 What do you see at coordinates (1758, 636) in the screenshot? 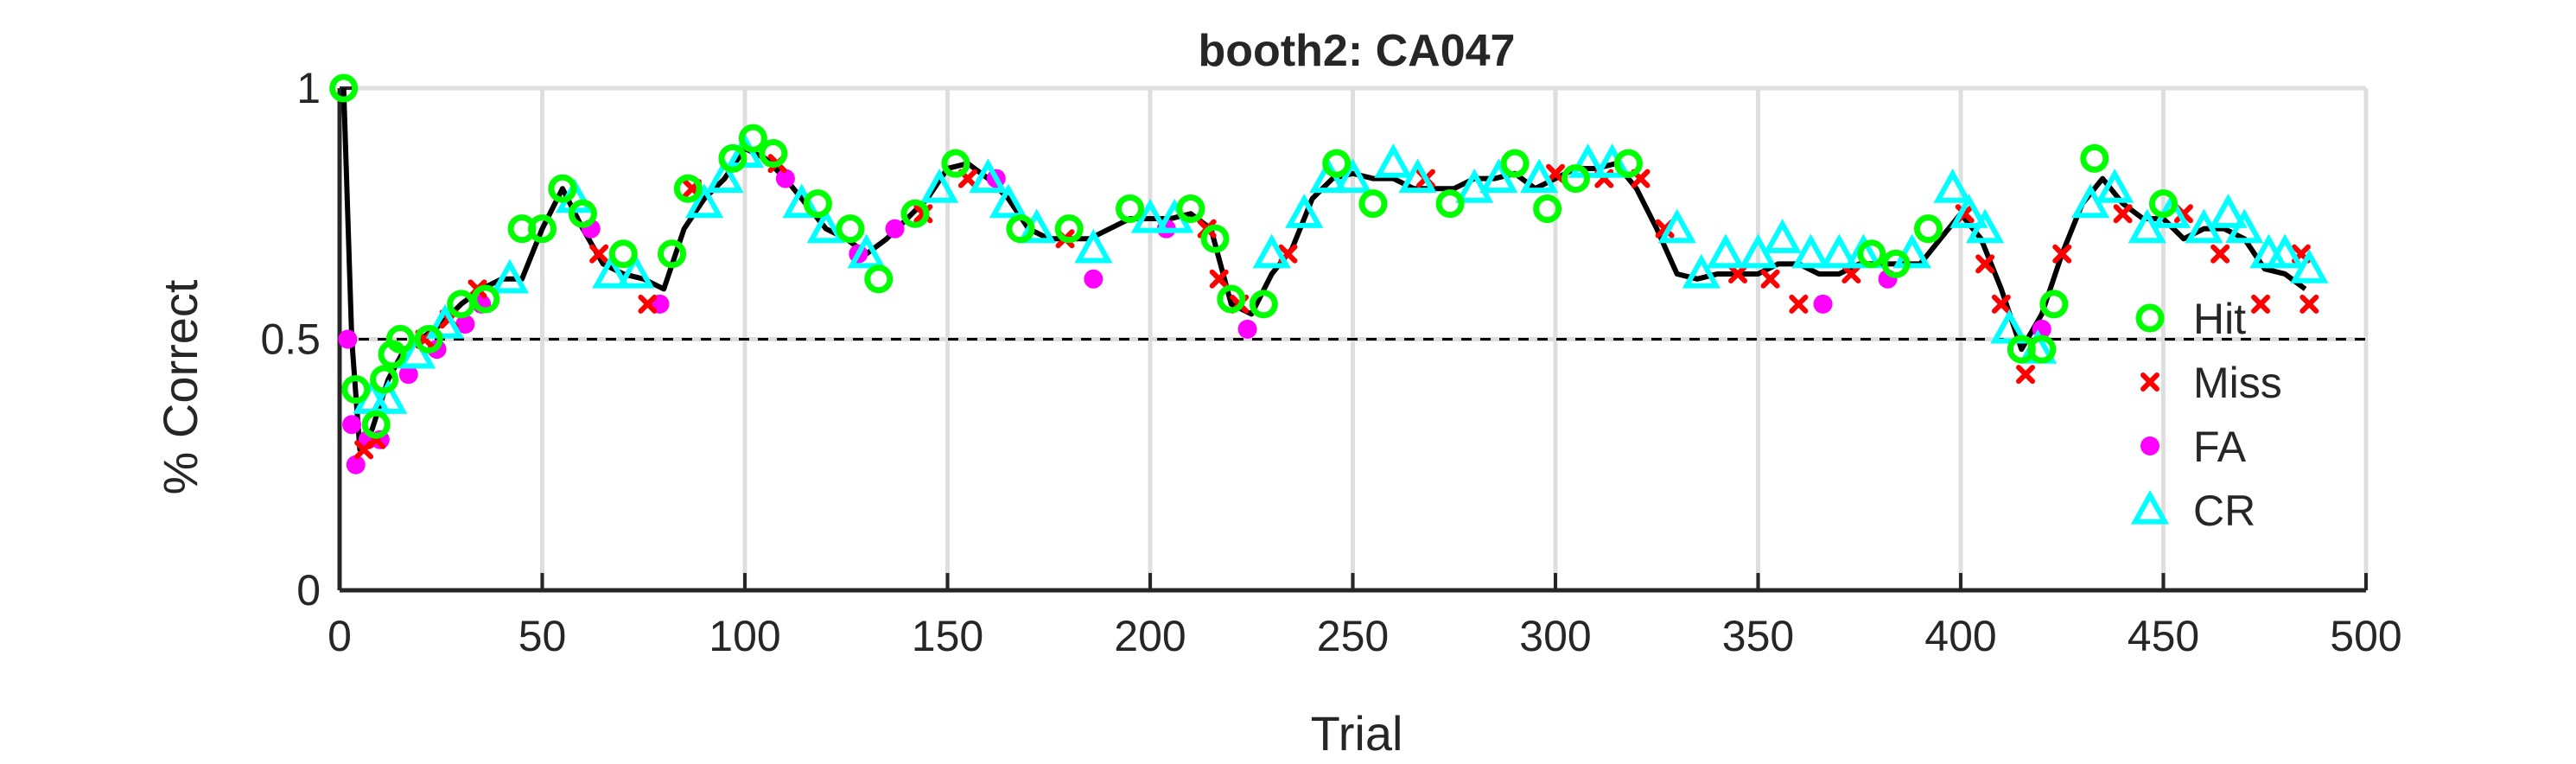
I see `x-tick-label: 350` at bounding box center [1758, 636].